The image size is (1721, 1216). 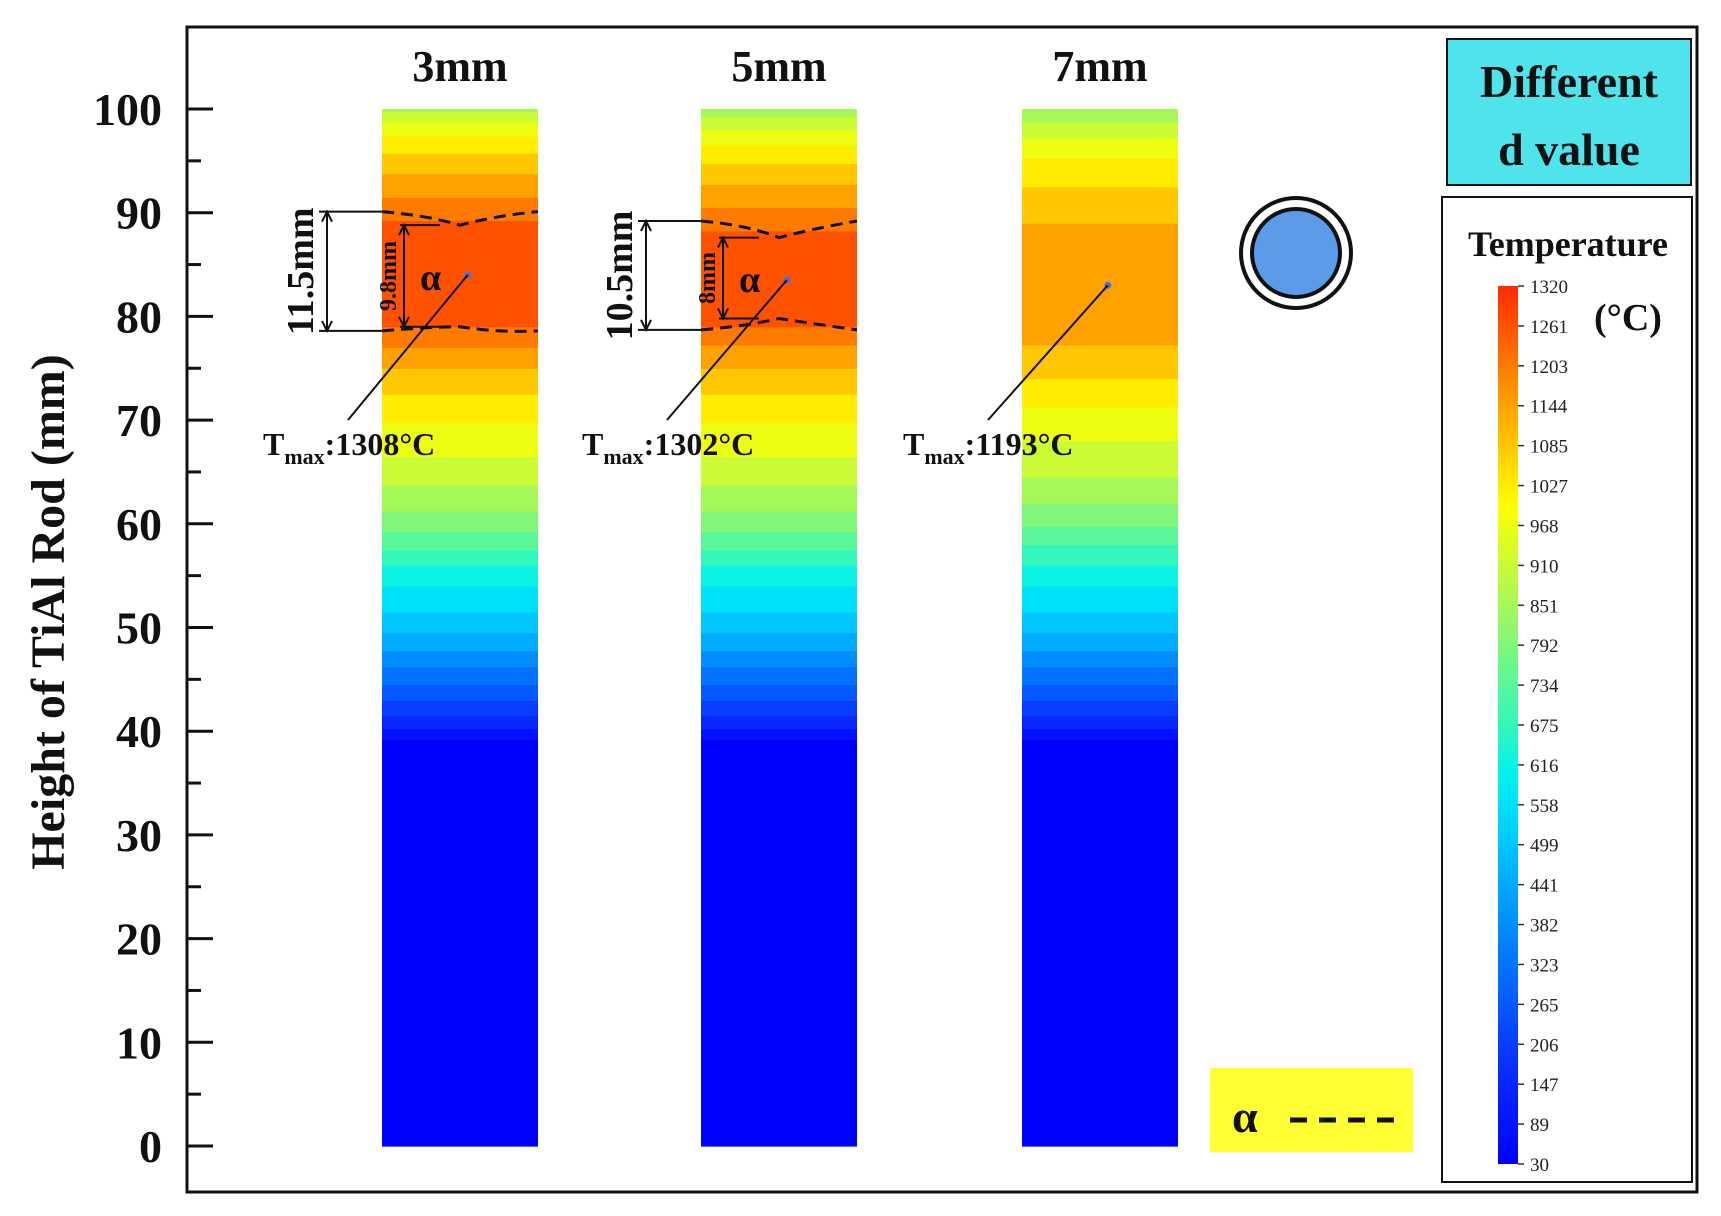 What do you see at coordinates (1568, 244) in the screenshot?
I see `colorbar-title: Temperature` at bounding box center [1568, 244].